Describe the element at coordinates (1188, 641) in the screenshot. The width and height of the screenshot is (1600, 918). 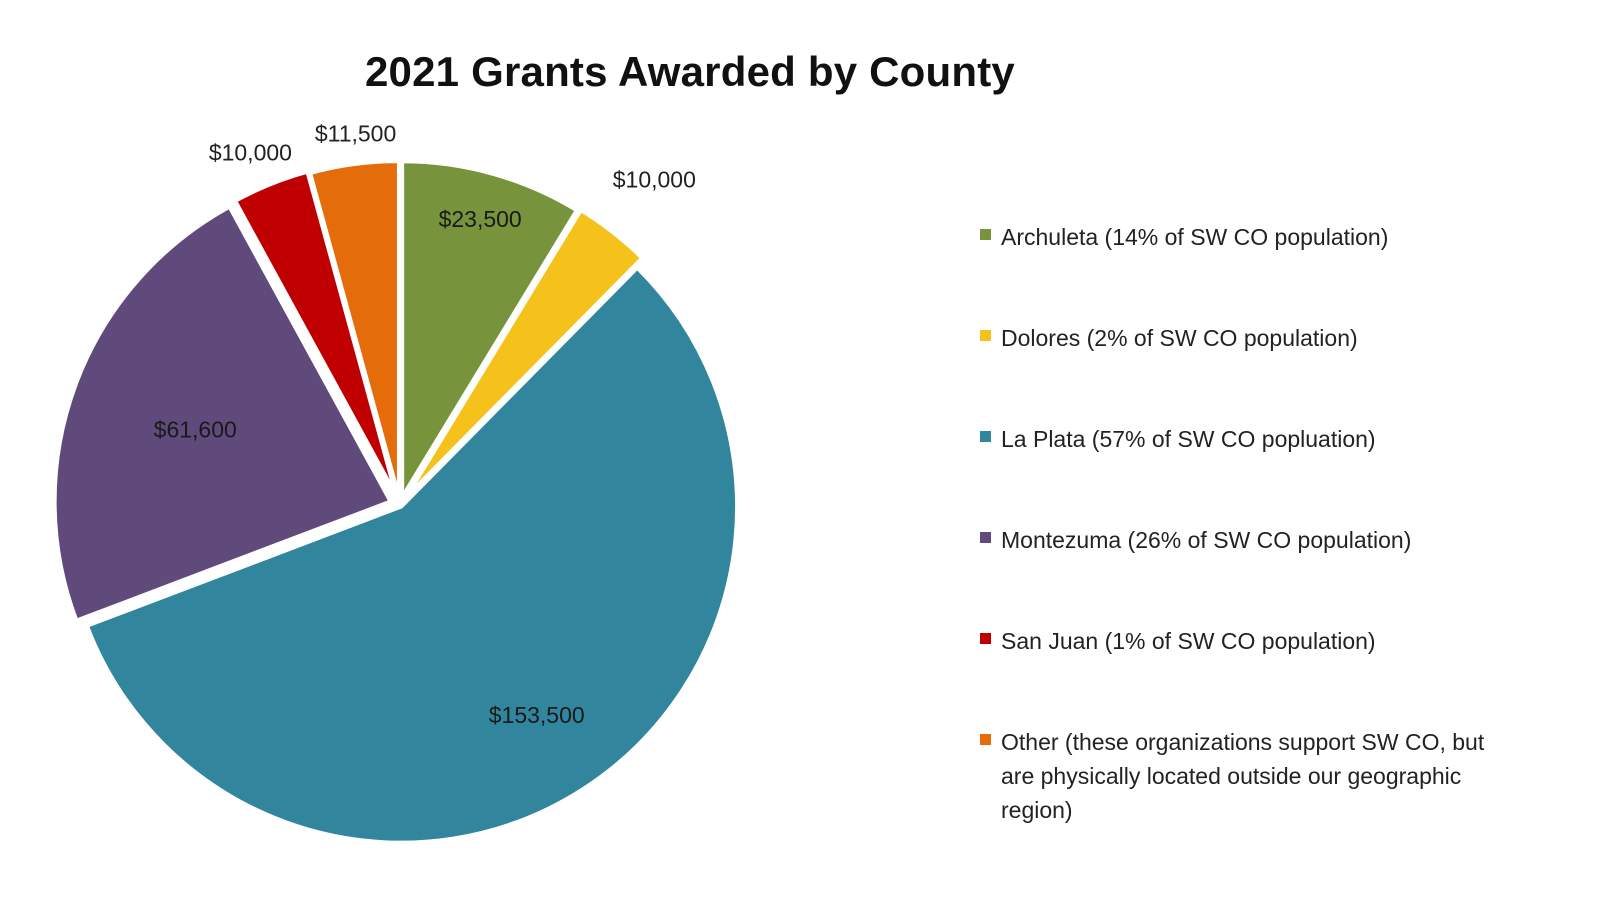
I see `legend-label: San Juan (1% of SW CO population)` at that location.